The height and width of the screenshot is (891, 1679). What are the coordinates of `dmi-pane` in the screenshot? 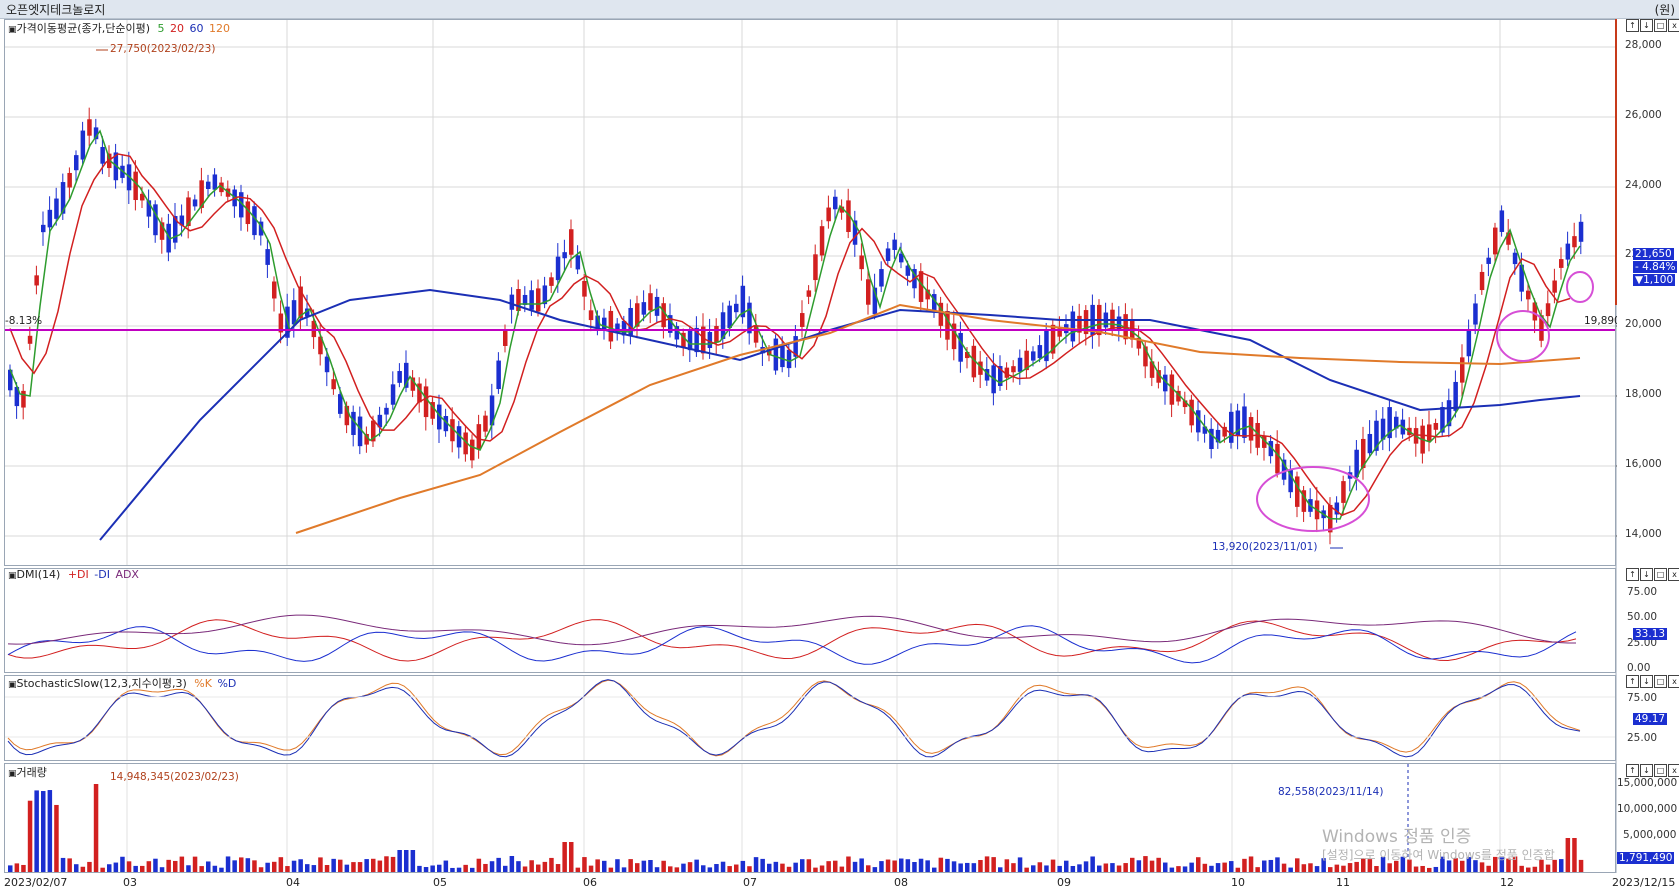 It's located at (810, 620).